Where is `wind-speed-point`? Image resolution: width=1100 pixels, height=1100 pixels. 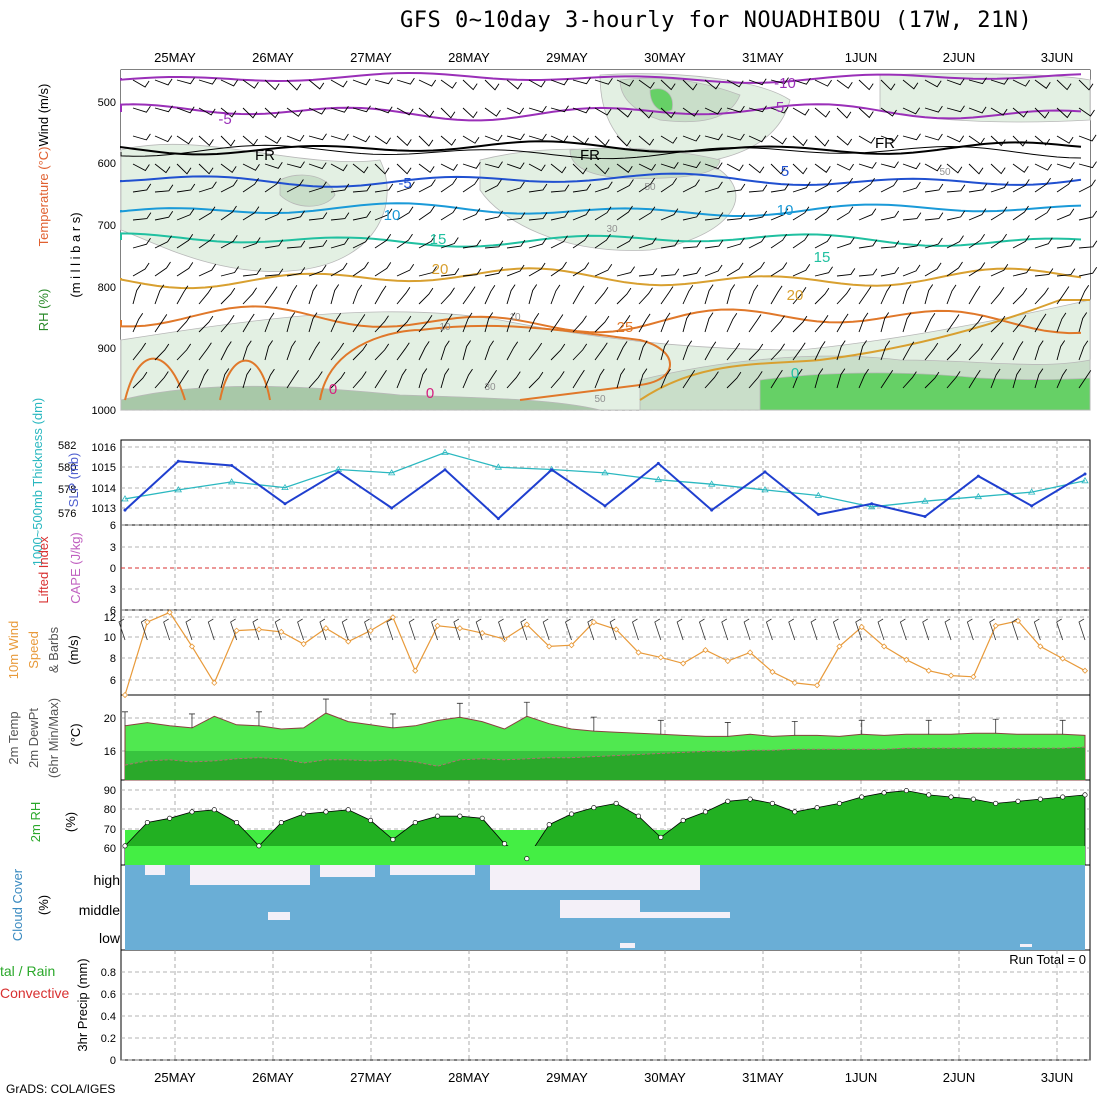 wind-speed-point is located at coordinates (370, 630).